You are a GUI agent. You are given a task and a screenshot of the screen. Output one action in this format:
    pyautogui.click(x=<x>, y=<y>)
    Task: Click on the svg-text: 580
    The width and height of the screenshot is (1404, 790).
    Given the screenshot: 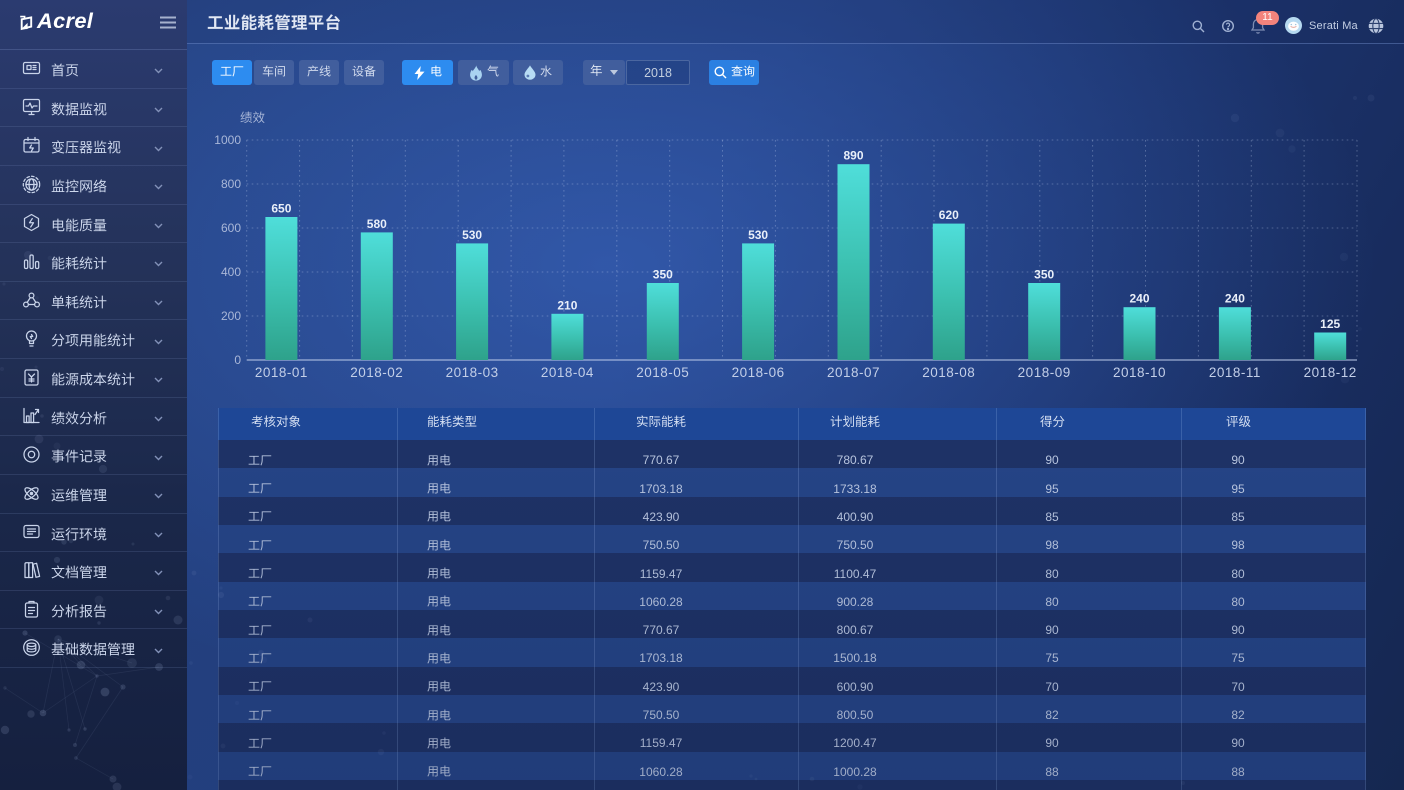 What is the action you would take?
    pyautogui.click(x=377, y=224)
    